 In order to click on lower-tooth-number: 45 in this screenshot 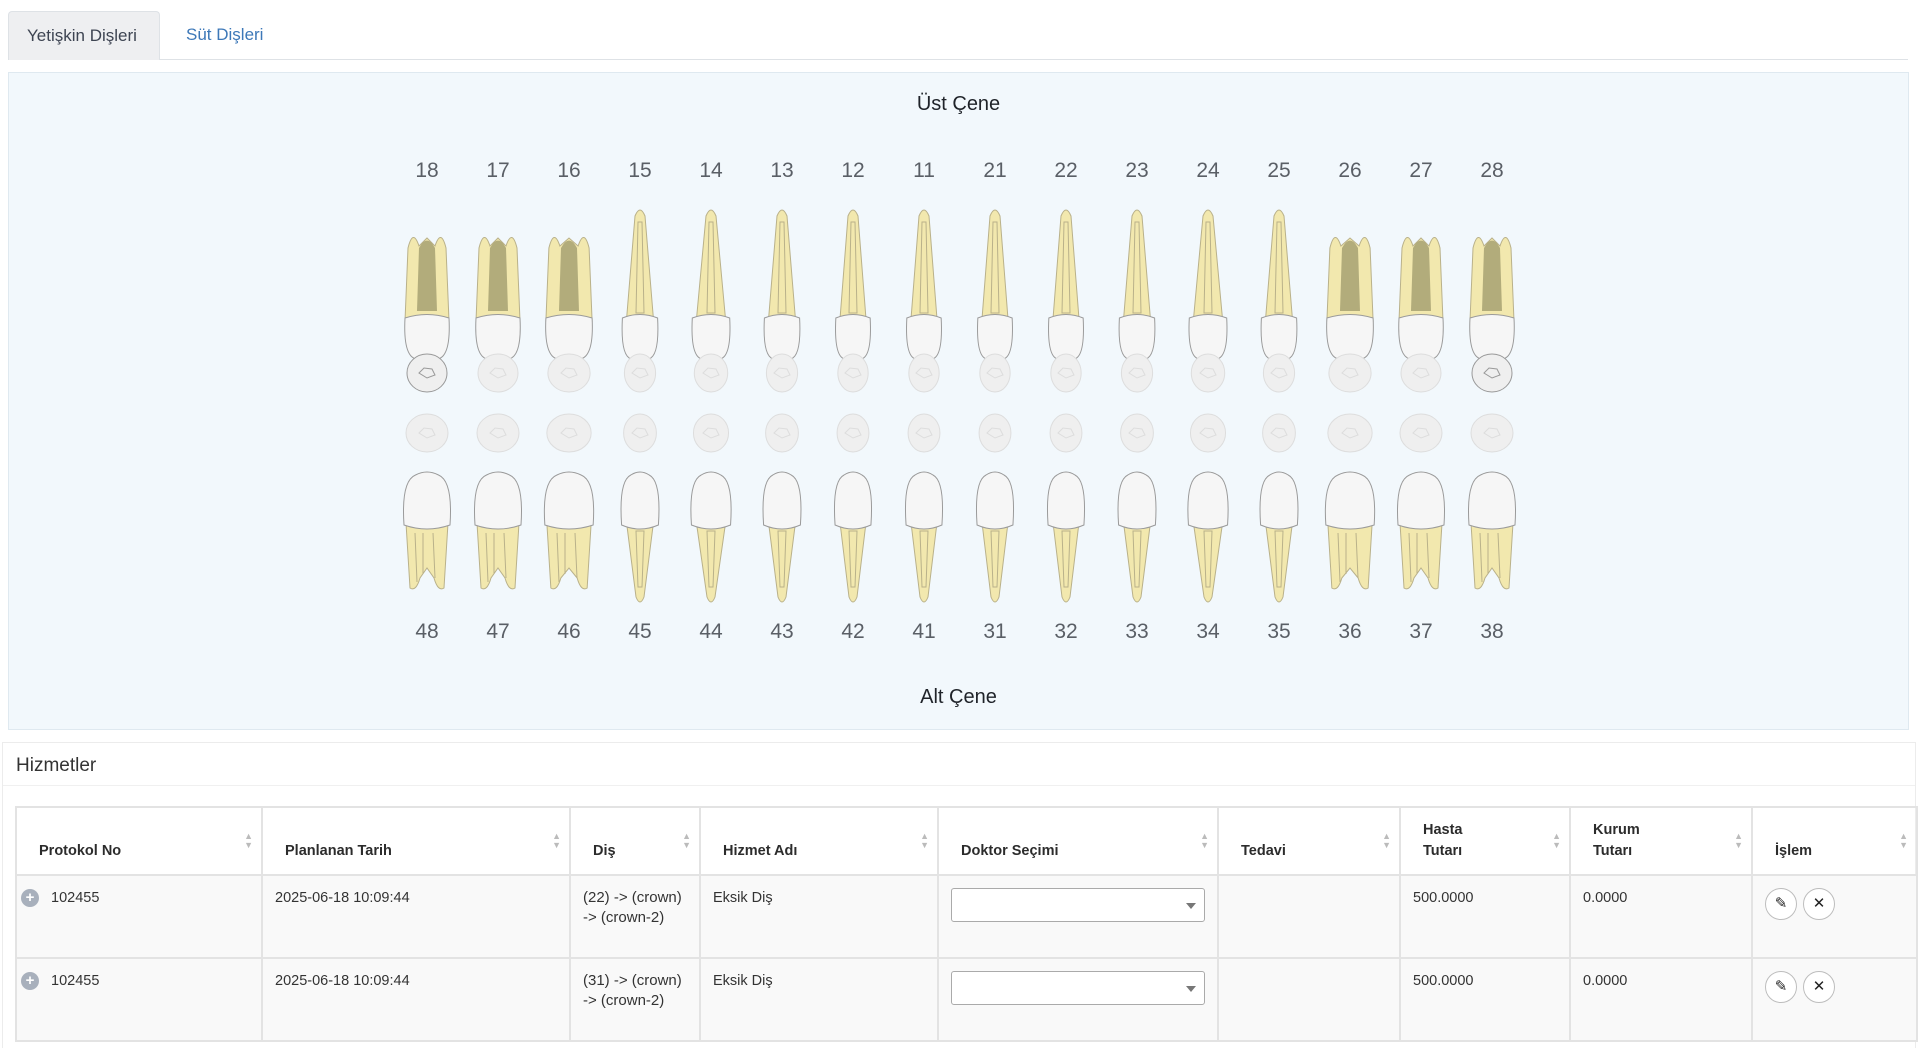, I will do `click(640, 631)`.